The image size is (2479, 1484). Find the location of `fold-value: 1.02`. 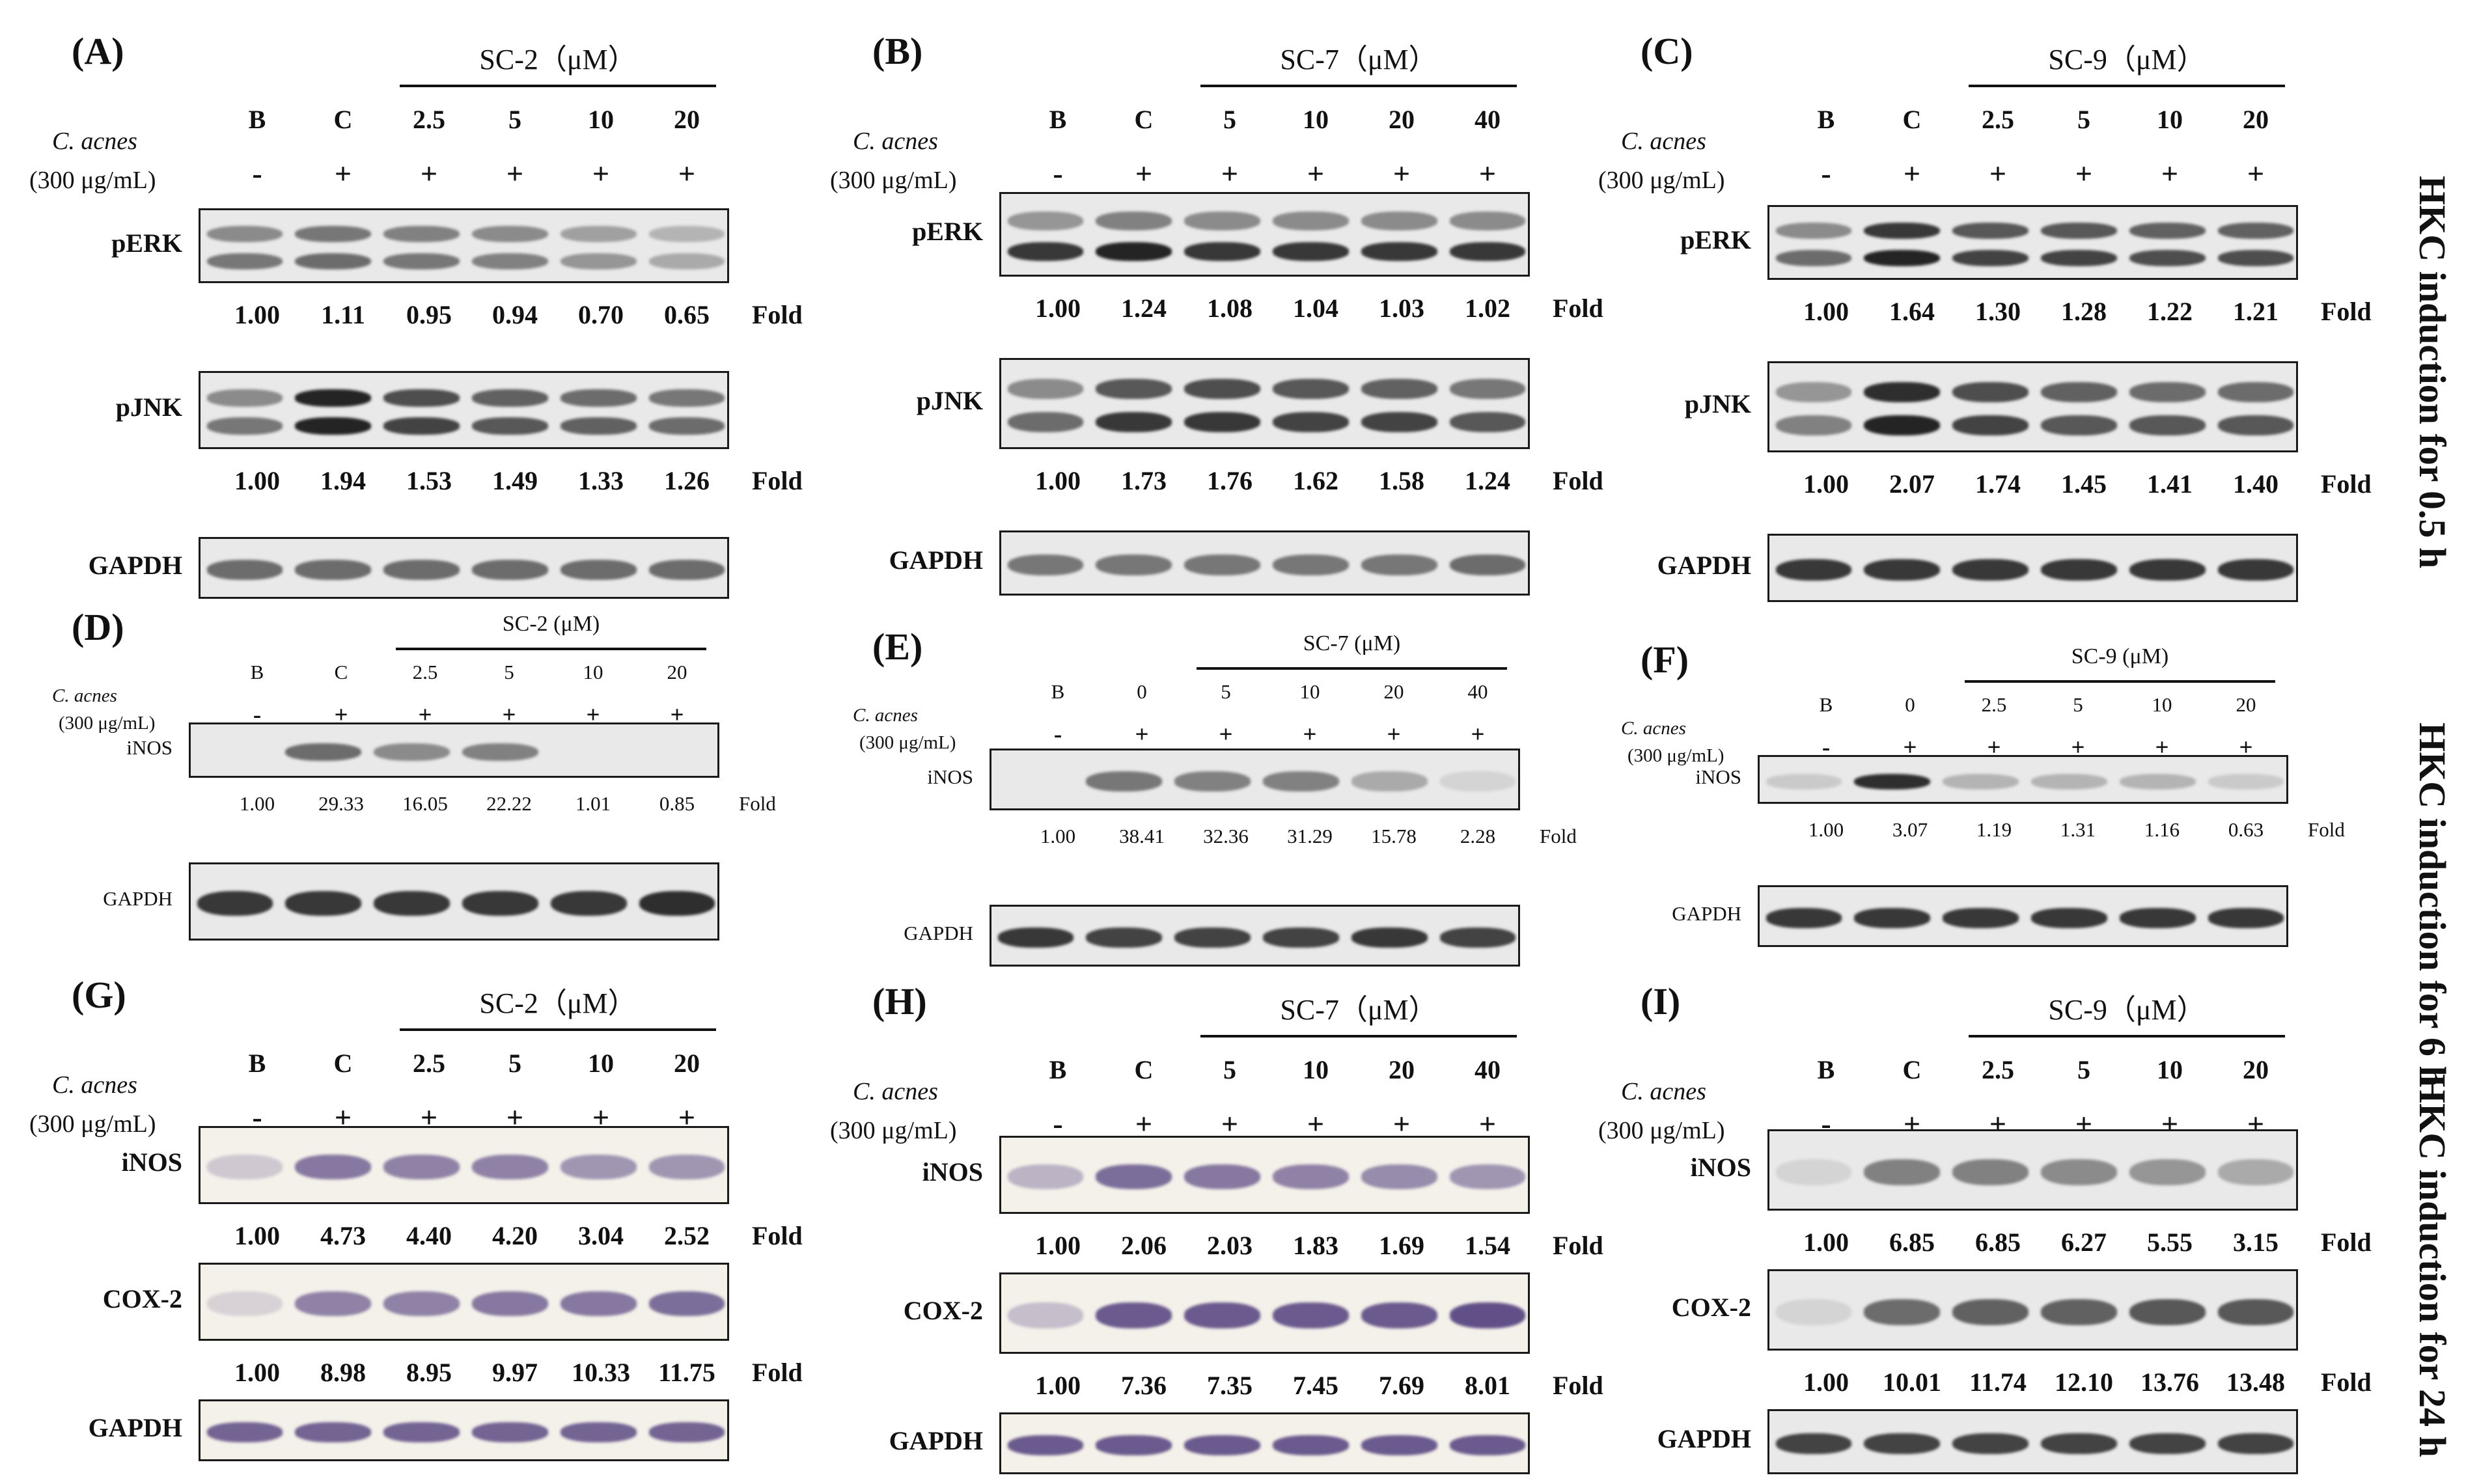

fold-value: 1.02 is located at coordinates (1487, 308).